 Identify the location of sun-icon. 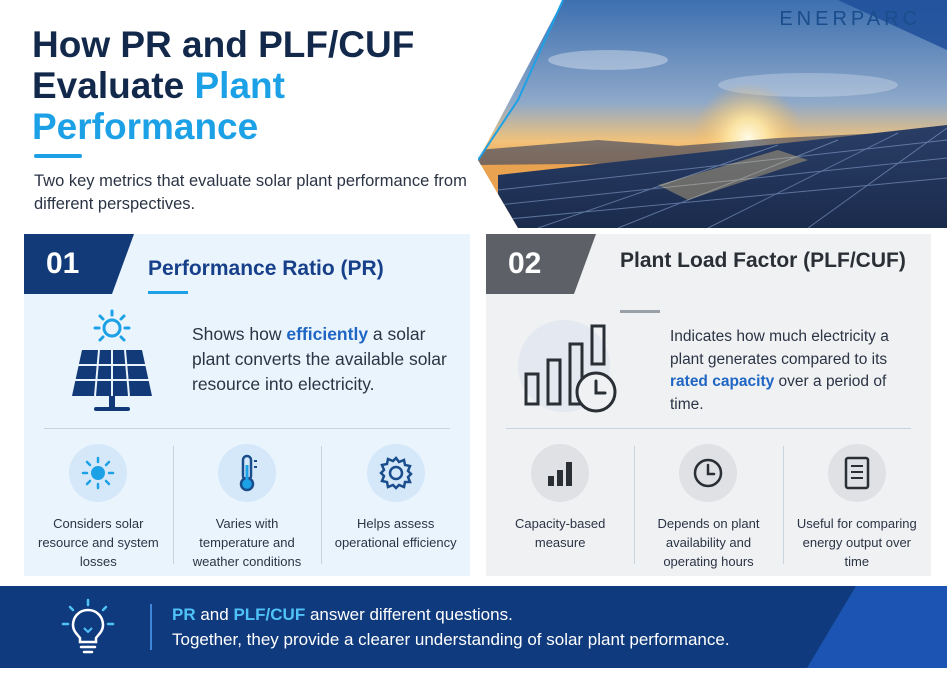
(98, 473).